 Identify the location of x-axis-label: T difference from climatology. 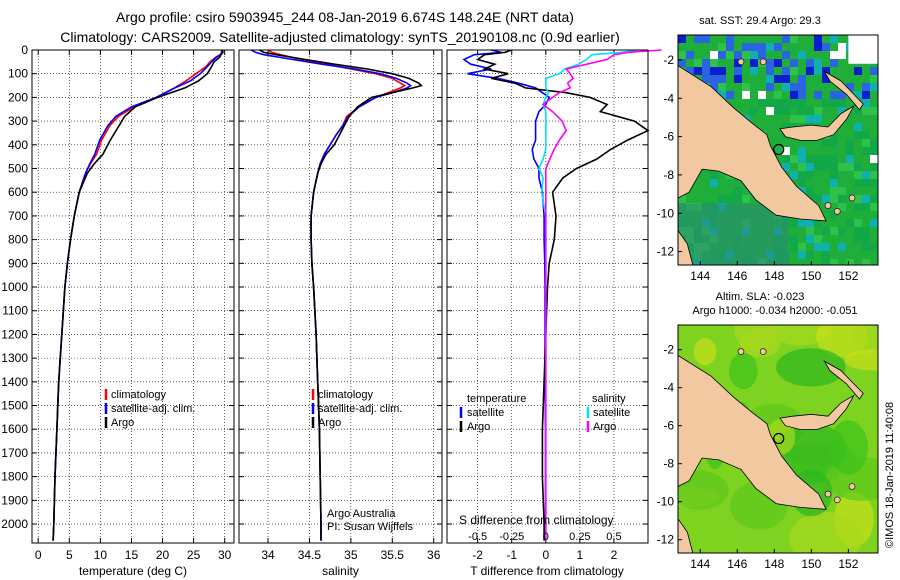
(547, 571).